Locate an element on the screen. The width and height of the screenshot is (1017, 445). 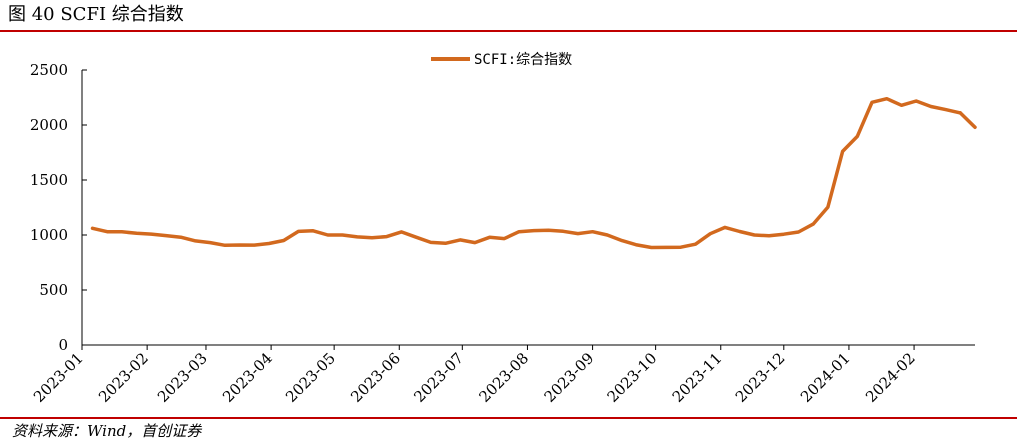
figure-title: 图 40 SCFI 综合指数 is located at coordinates (96, 14).